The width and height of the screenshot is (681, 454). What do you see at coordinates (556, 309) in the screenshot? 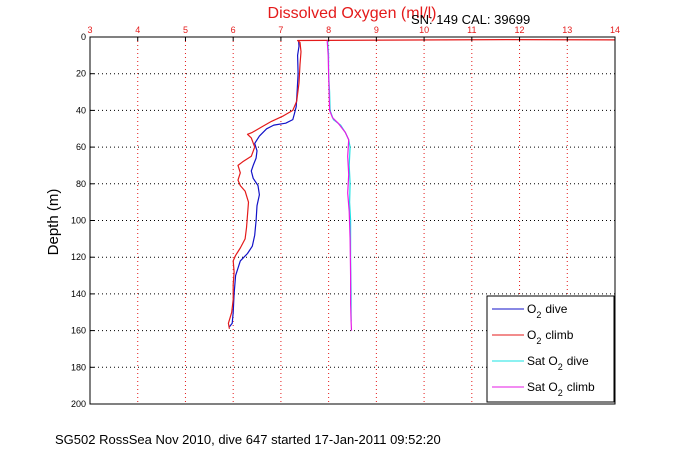
I see `legend-o2-dive-label: dive` at bounding box center [556, 309].